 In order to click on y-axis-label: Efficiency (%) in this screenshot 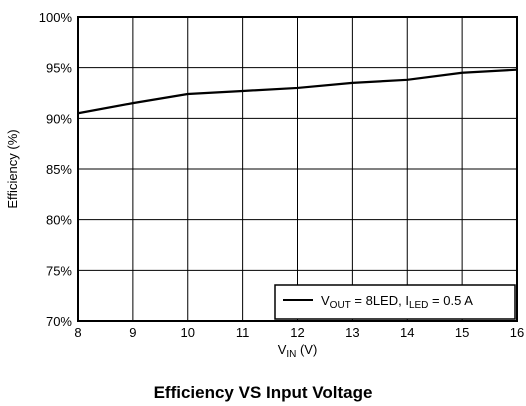, I will do `click(12, 168)`.